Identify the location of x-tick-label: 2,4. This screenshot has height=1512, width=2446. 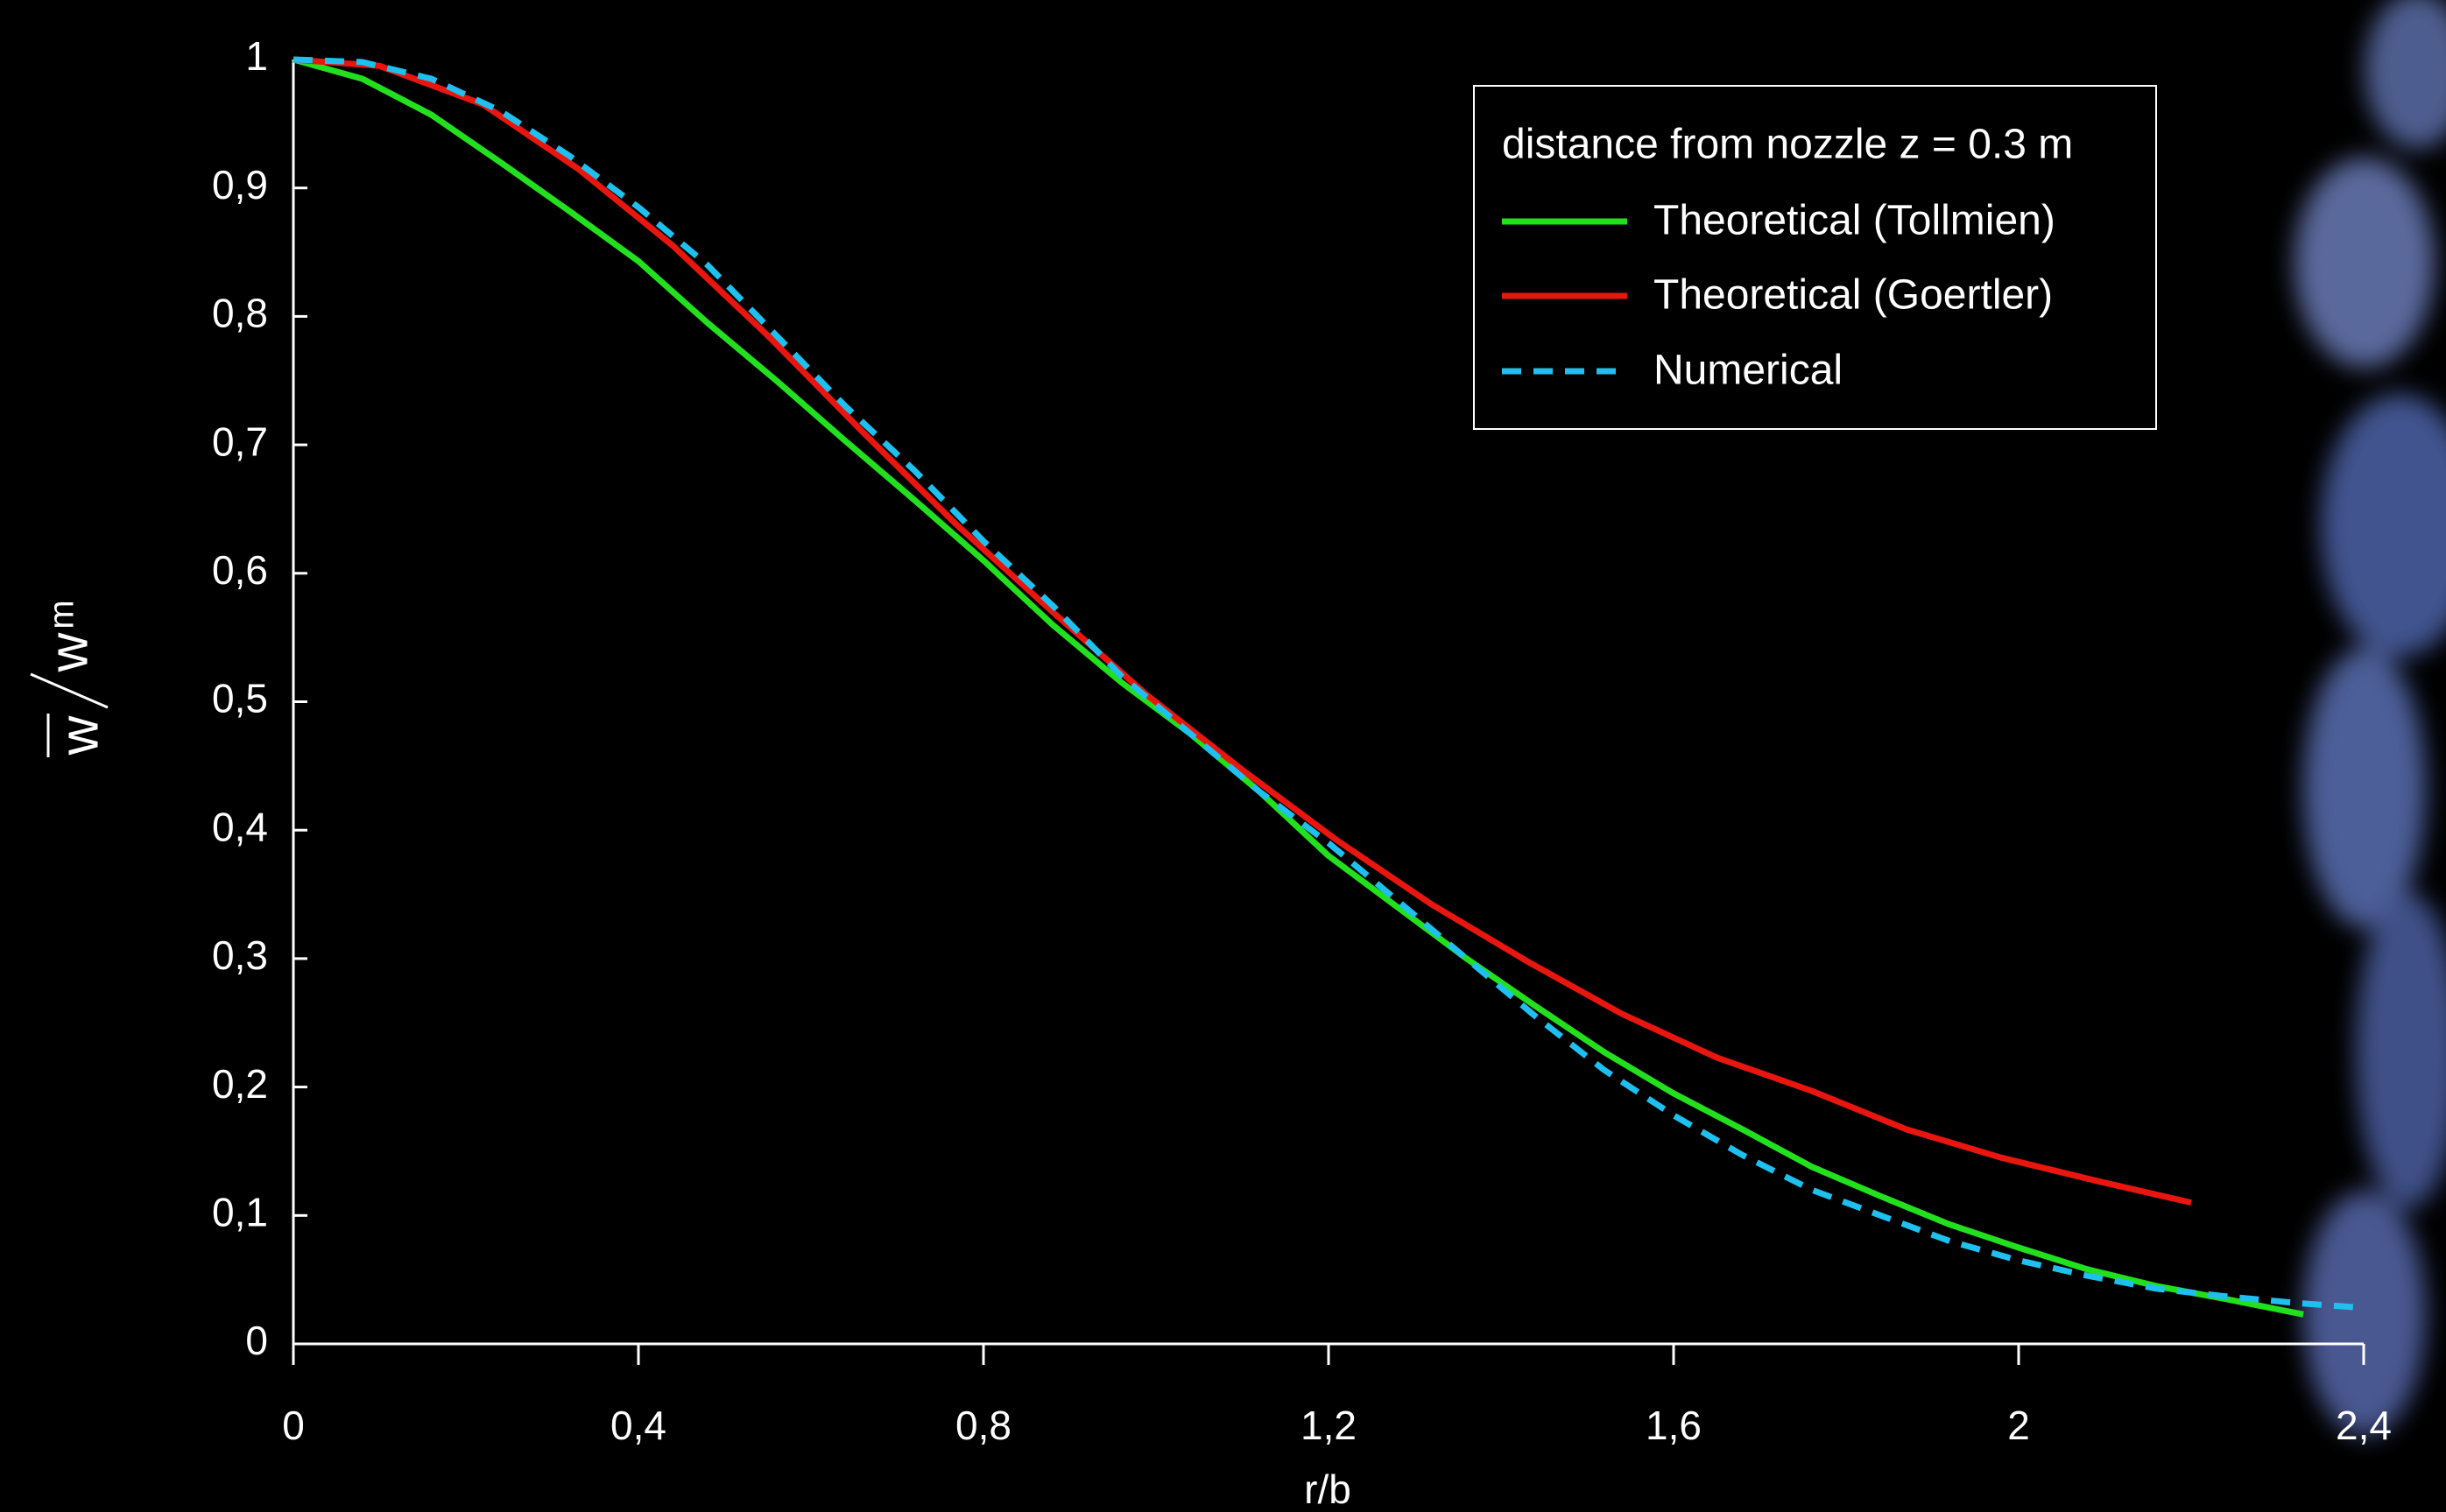
(2364, 1425).